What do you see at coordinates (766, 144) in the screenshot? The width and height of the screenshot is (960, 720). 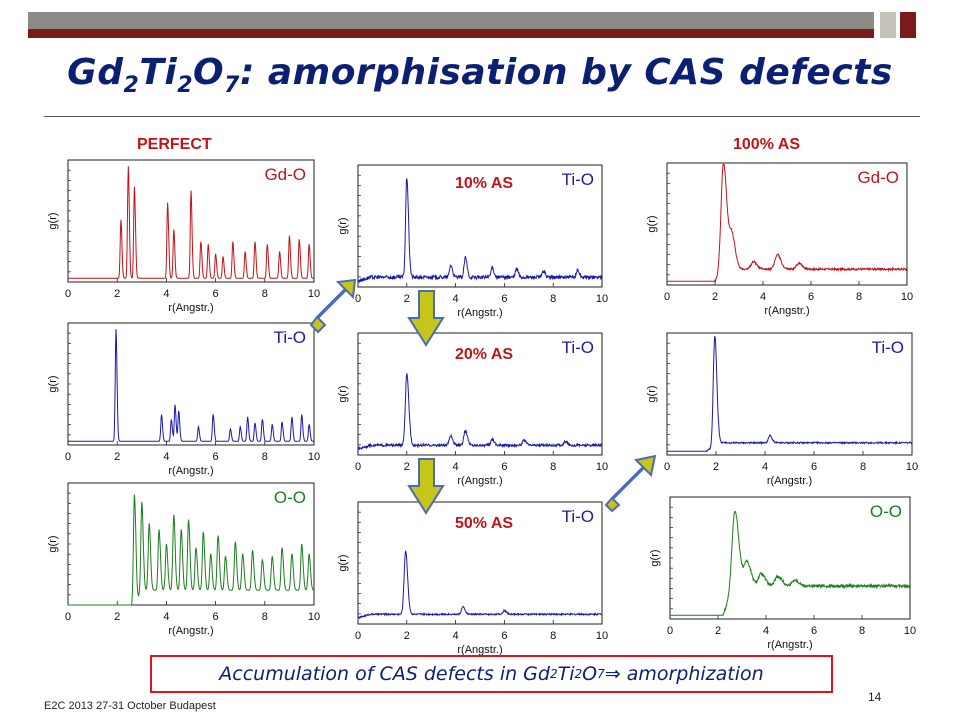 I see `label-100-as: 100% AS` at bounding box center [766, 144].